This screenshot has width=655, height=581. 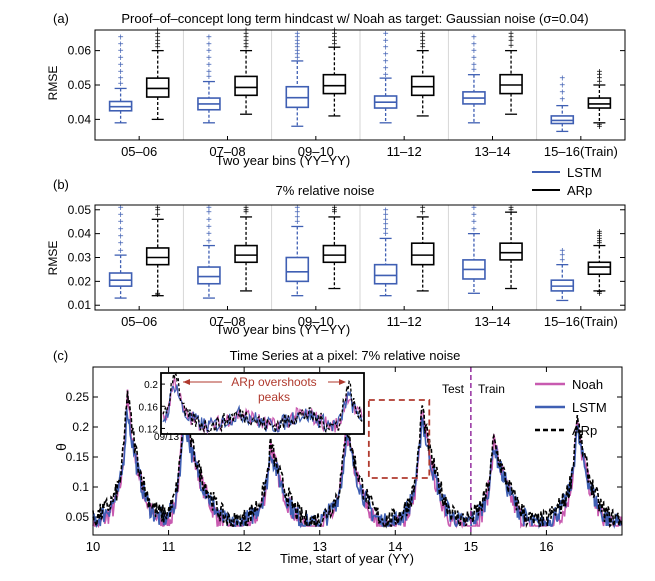 What do you see at coordinates (589, 407) in the screenshot?
I see `legend-lstm-ts-label: LSTM` at bounding box center [589, 407].